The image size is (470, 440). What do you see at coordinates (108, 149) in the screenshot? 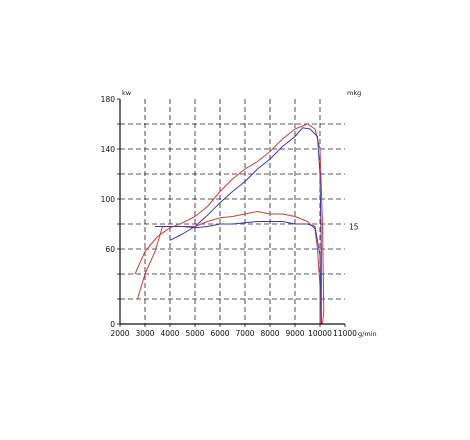
I see `y-tick-label: 140` at bounding box center [108, 149].